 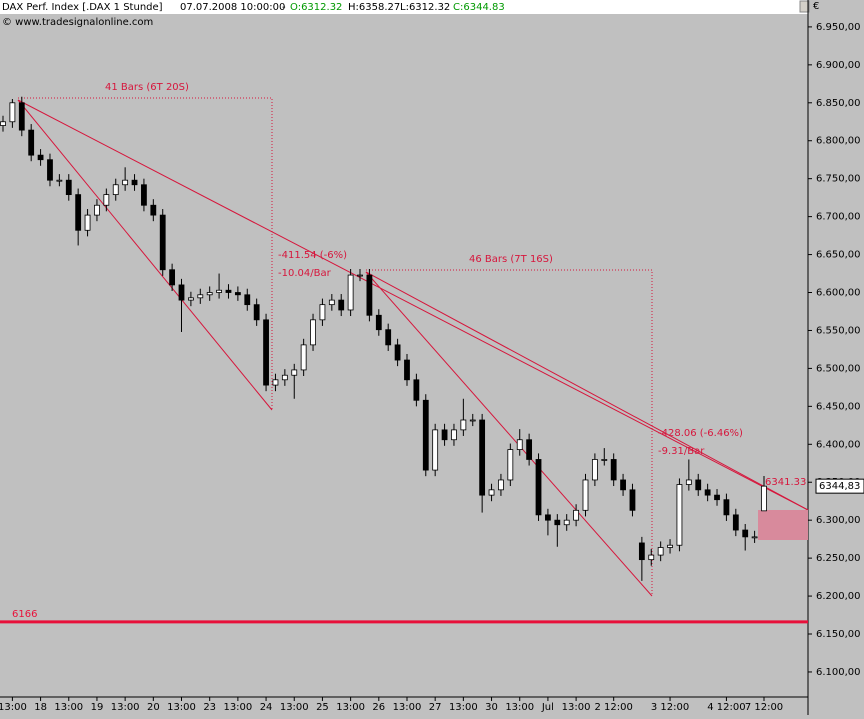 I want to click on x-tick-label: 3 12:00, so click(x=670, y=707).